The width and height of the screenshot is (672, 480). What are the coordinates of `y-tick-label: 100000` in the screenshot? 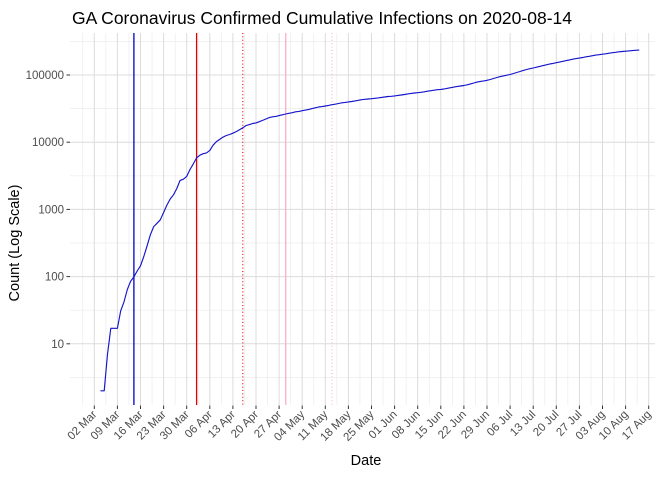 It's located at (45, 76).